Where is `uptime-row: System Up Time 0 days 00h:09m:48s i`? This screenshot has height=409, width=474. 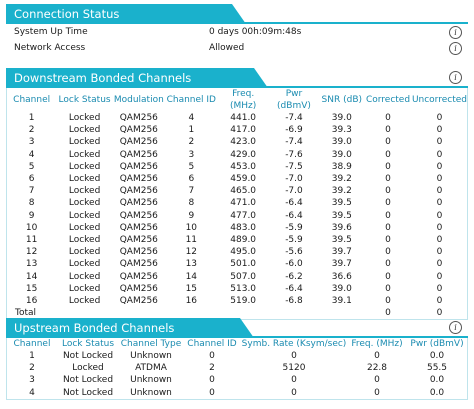 uptime-row: System Up Time 0 days 00h:09m:48s i is located at coordinates (237, 32).